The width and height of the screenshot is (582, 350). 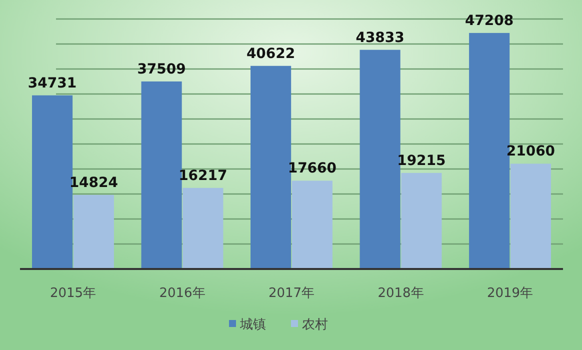 What do you see at coordinates (52, 83) in the screenshot?
I see `data-label: 34731` at bounding box center [52, 83].